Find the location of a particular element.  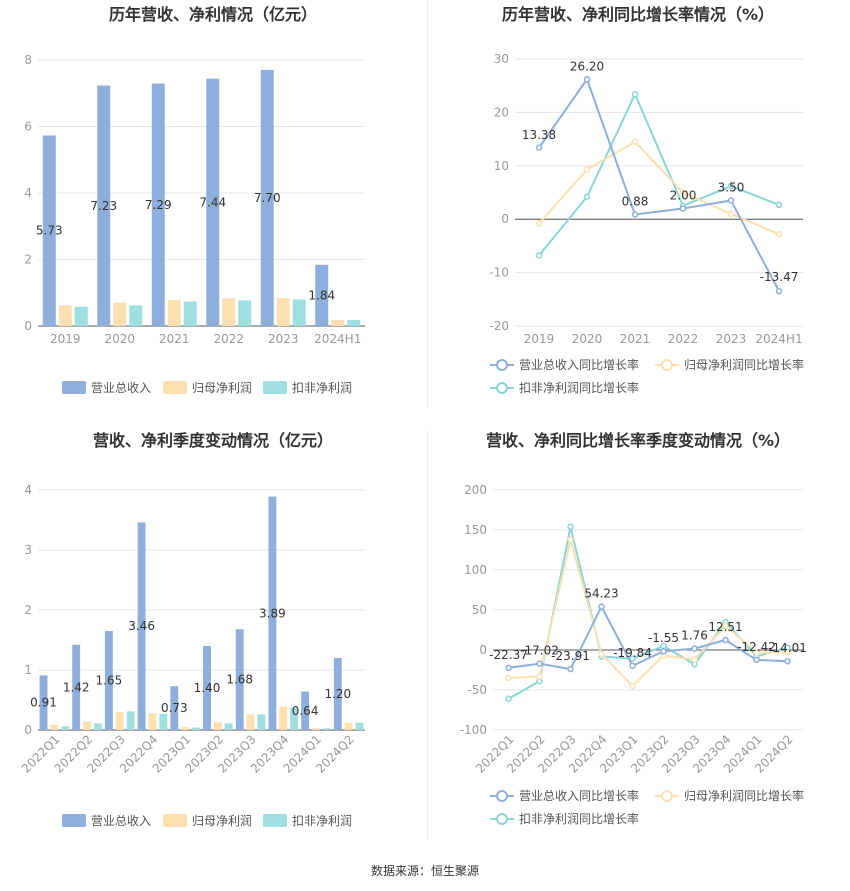

data-label: 7.44 is located at coordinates (212, 202).